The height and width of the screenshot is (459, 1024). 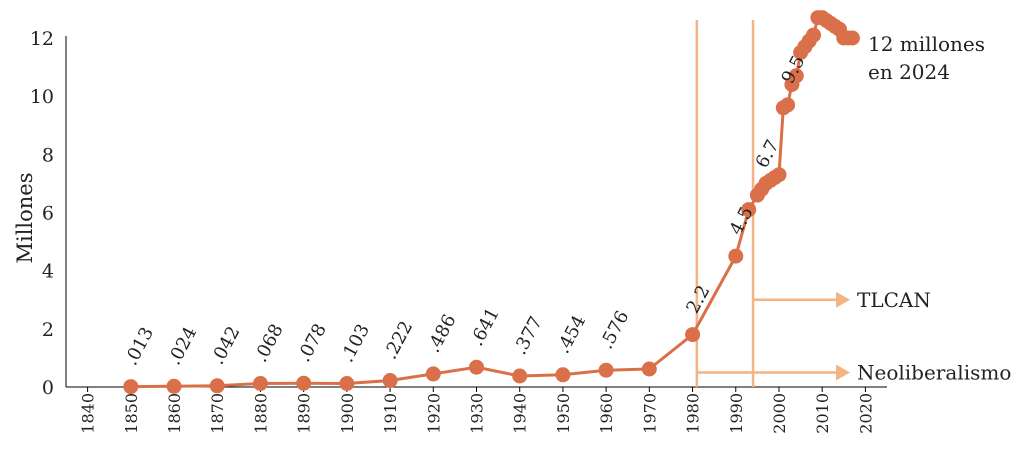 What do you see at coordinates (865, 413) in the screenshot?
I see `x-tick-label: 2020` at bounding box center [865, 413].